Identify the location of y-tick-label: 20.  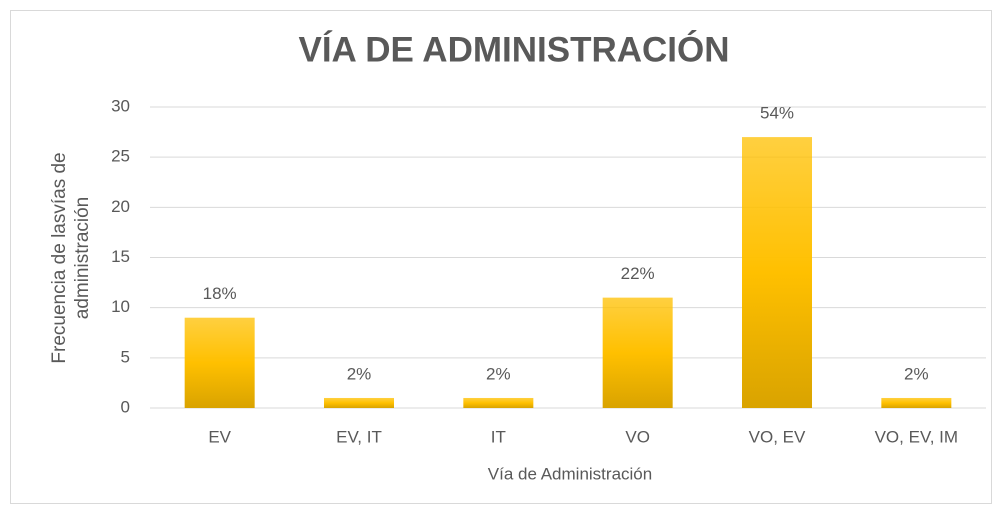
(120, 206).